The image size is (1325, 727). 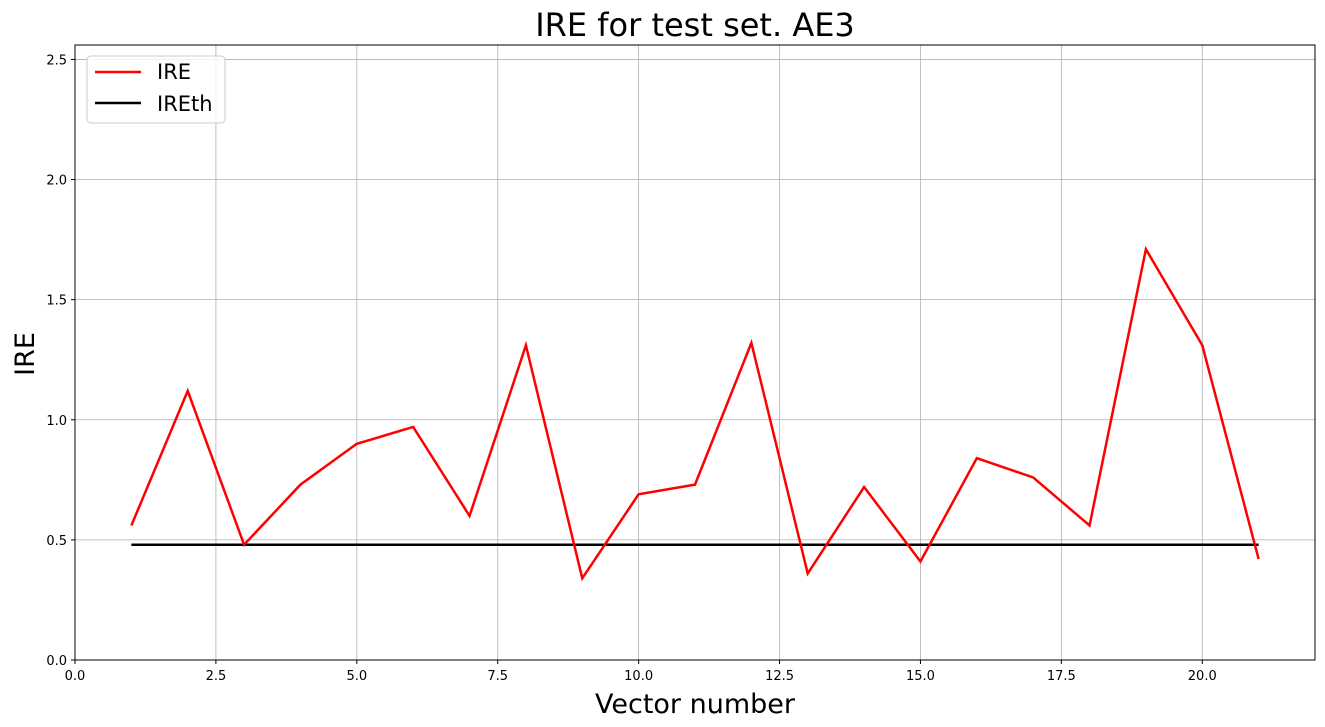 What do you see at coordinates (185, 104) in the screenshot?
I see `legend-label-ireth: IREth` at bounding box center [185, 104].